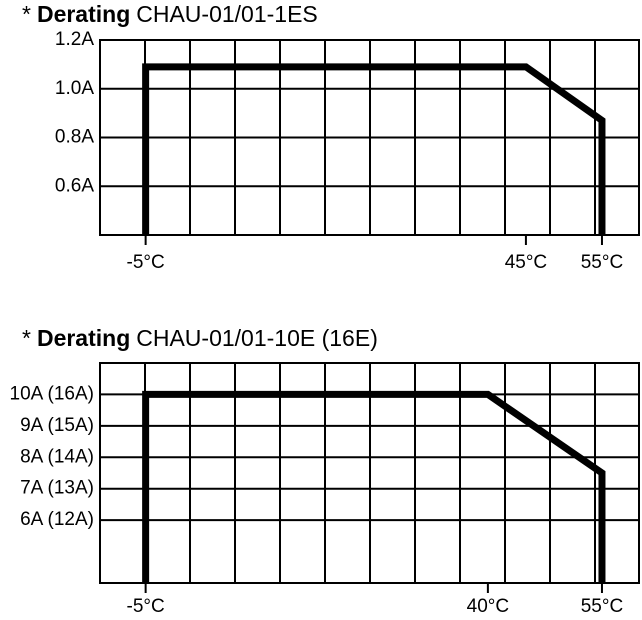  What do you see at coordinates (57, 456) in the screenshot?
I see `y-tick-label: 8A (14A)` at bounding box center [57, 456].